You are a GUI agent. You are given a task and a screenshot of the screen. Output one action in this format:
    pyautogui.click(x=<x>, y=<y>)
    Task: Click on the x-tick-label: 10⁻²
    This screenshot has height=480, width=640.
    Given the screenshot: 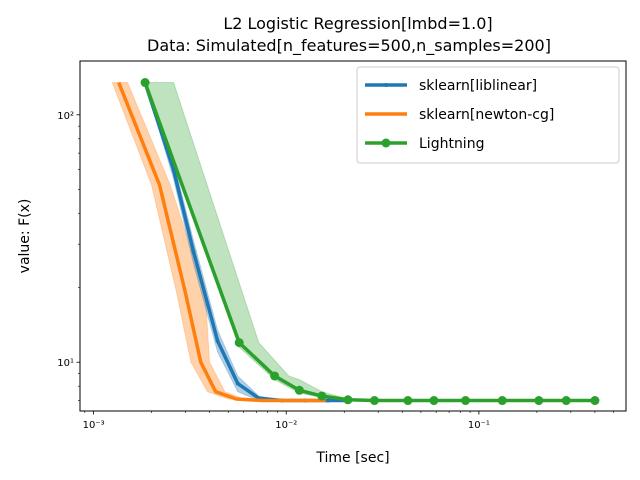 What is the action you would take?
    pyautogui.click(x=286, y=425)
    